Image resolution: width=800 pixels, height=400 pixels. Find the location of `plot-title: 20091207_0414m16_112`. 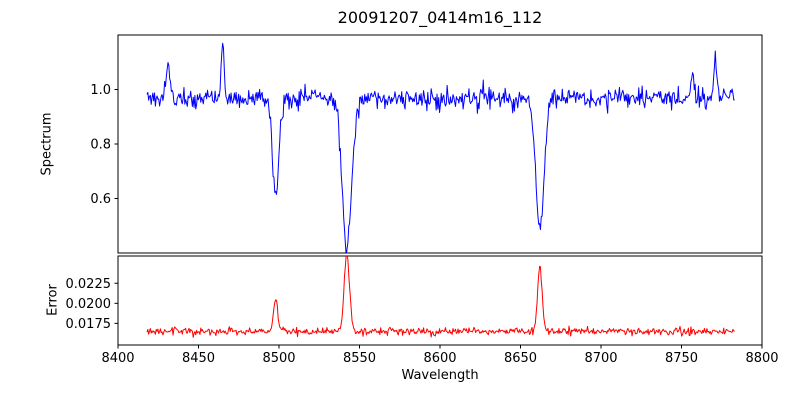

plot-title: 20091207_0414m16_112 is located at coordinates (440, 17).